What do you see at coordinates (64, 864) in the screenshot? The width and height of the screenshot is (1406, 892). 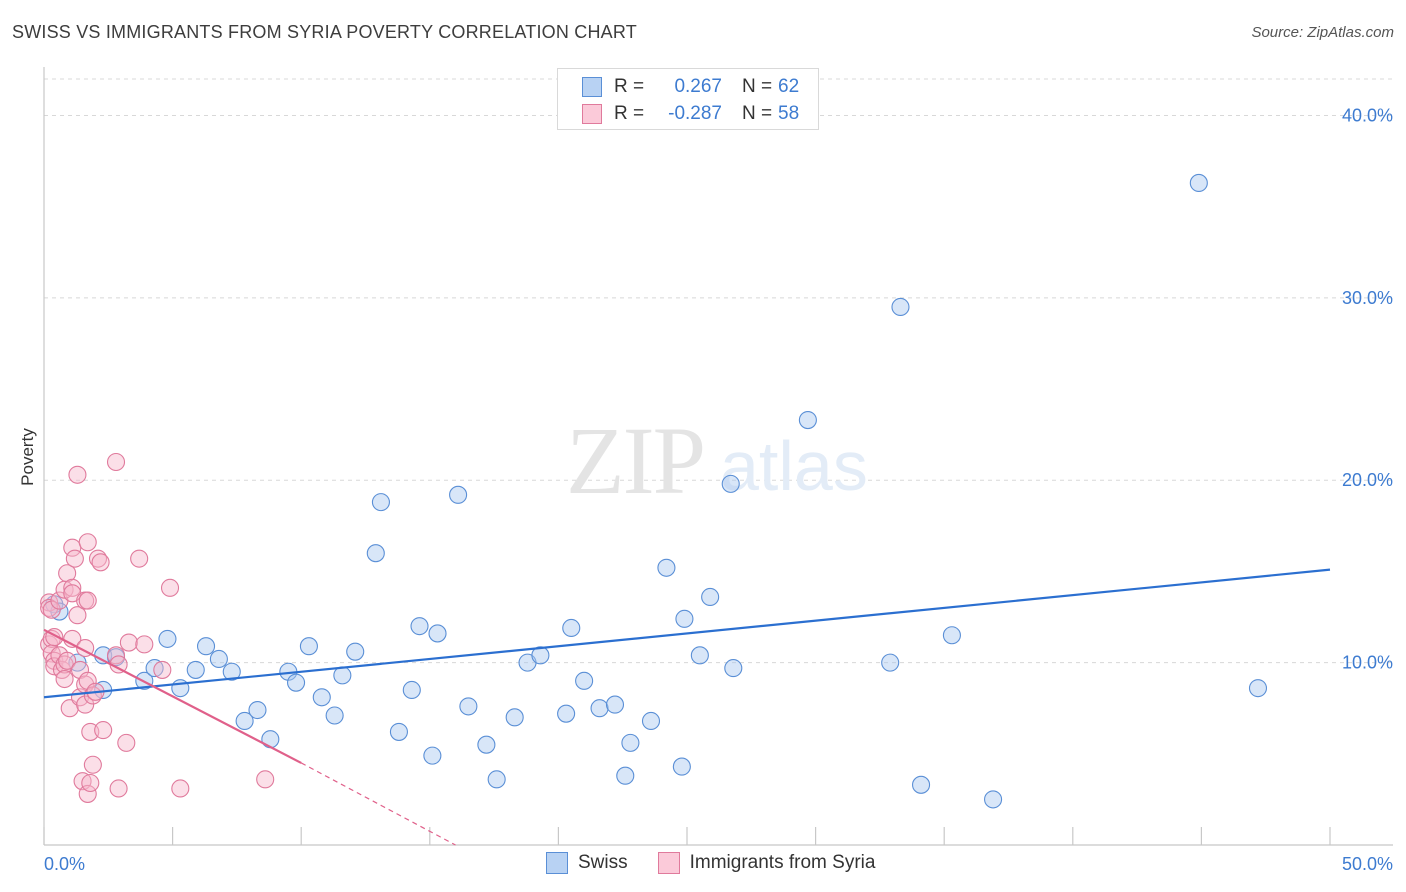 I see `x-tick-label-min: 0.0%` at bounding box center [64, 864].